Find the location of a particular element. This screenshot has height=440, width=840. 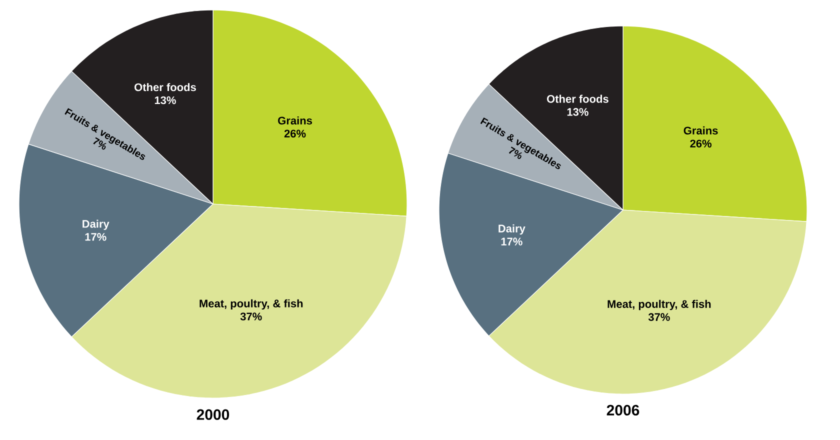

text: 2000 is located at coordinates (213, 414).